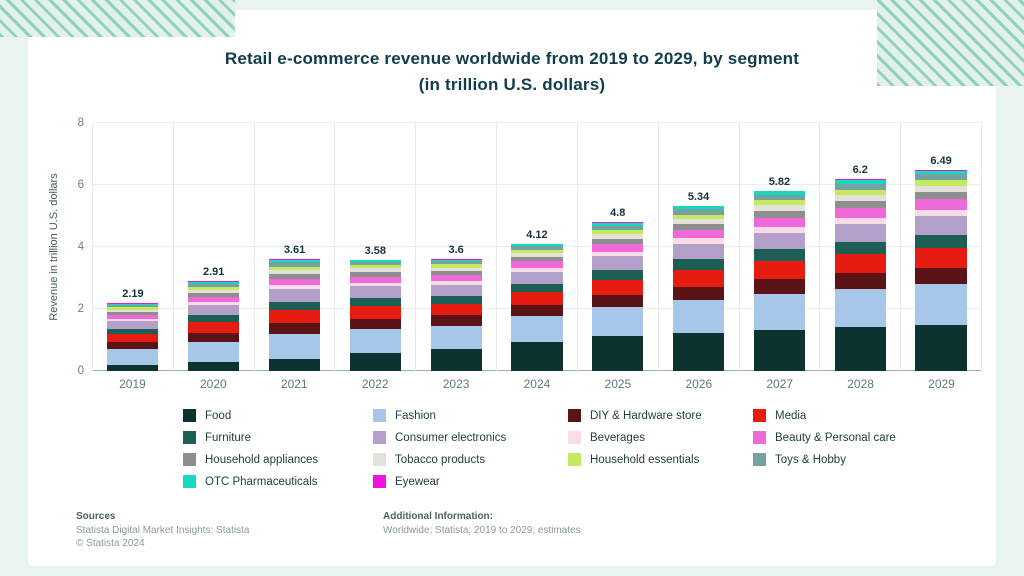  I want to click on legend-label: Media, so click(791, 415).